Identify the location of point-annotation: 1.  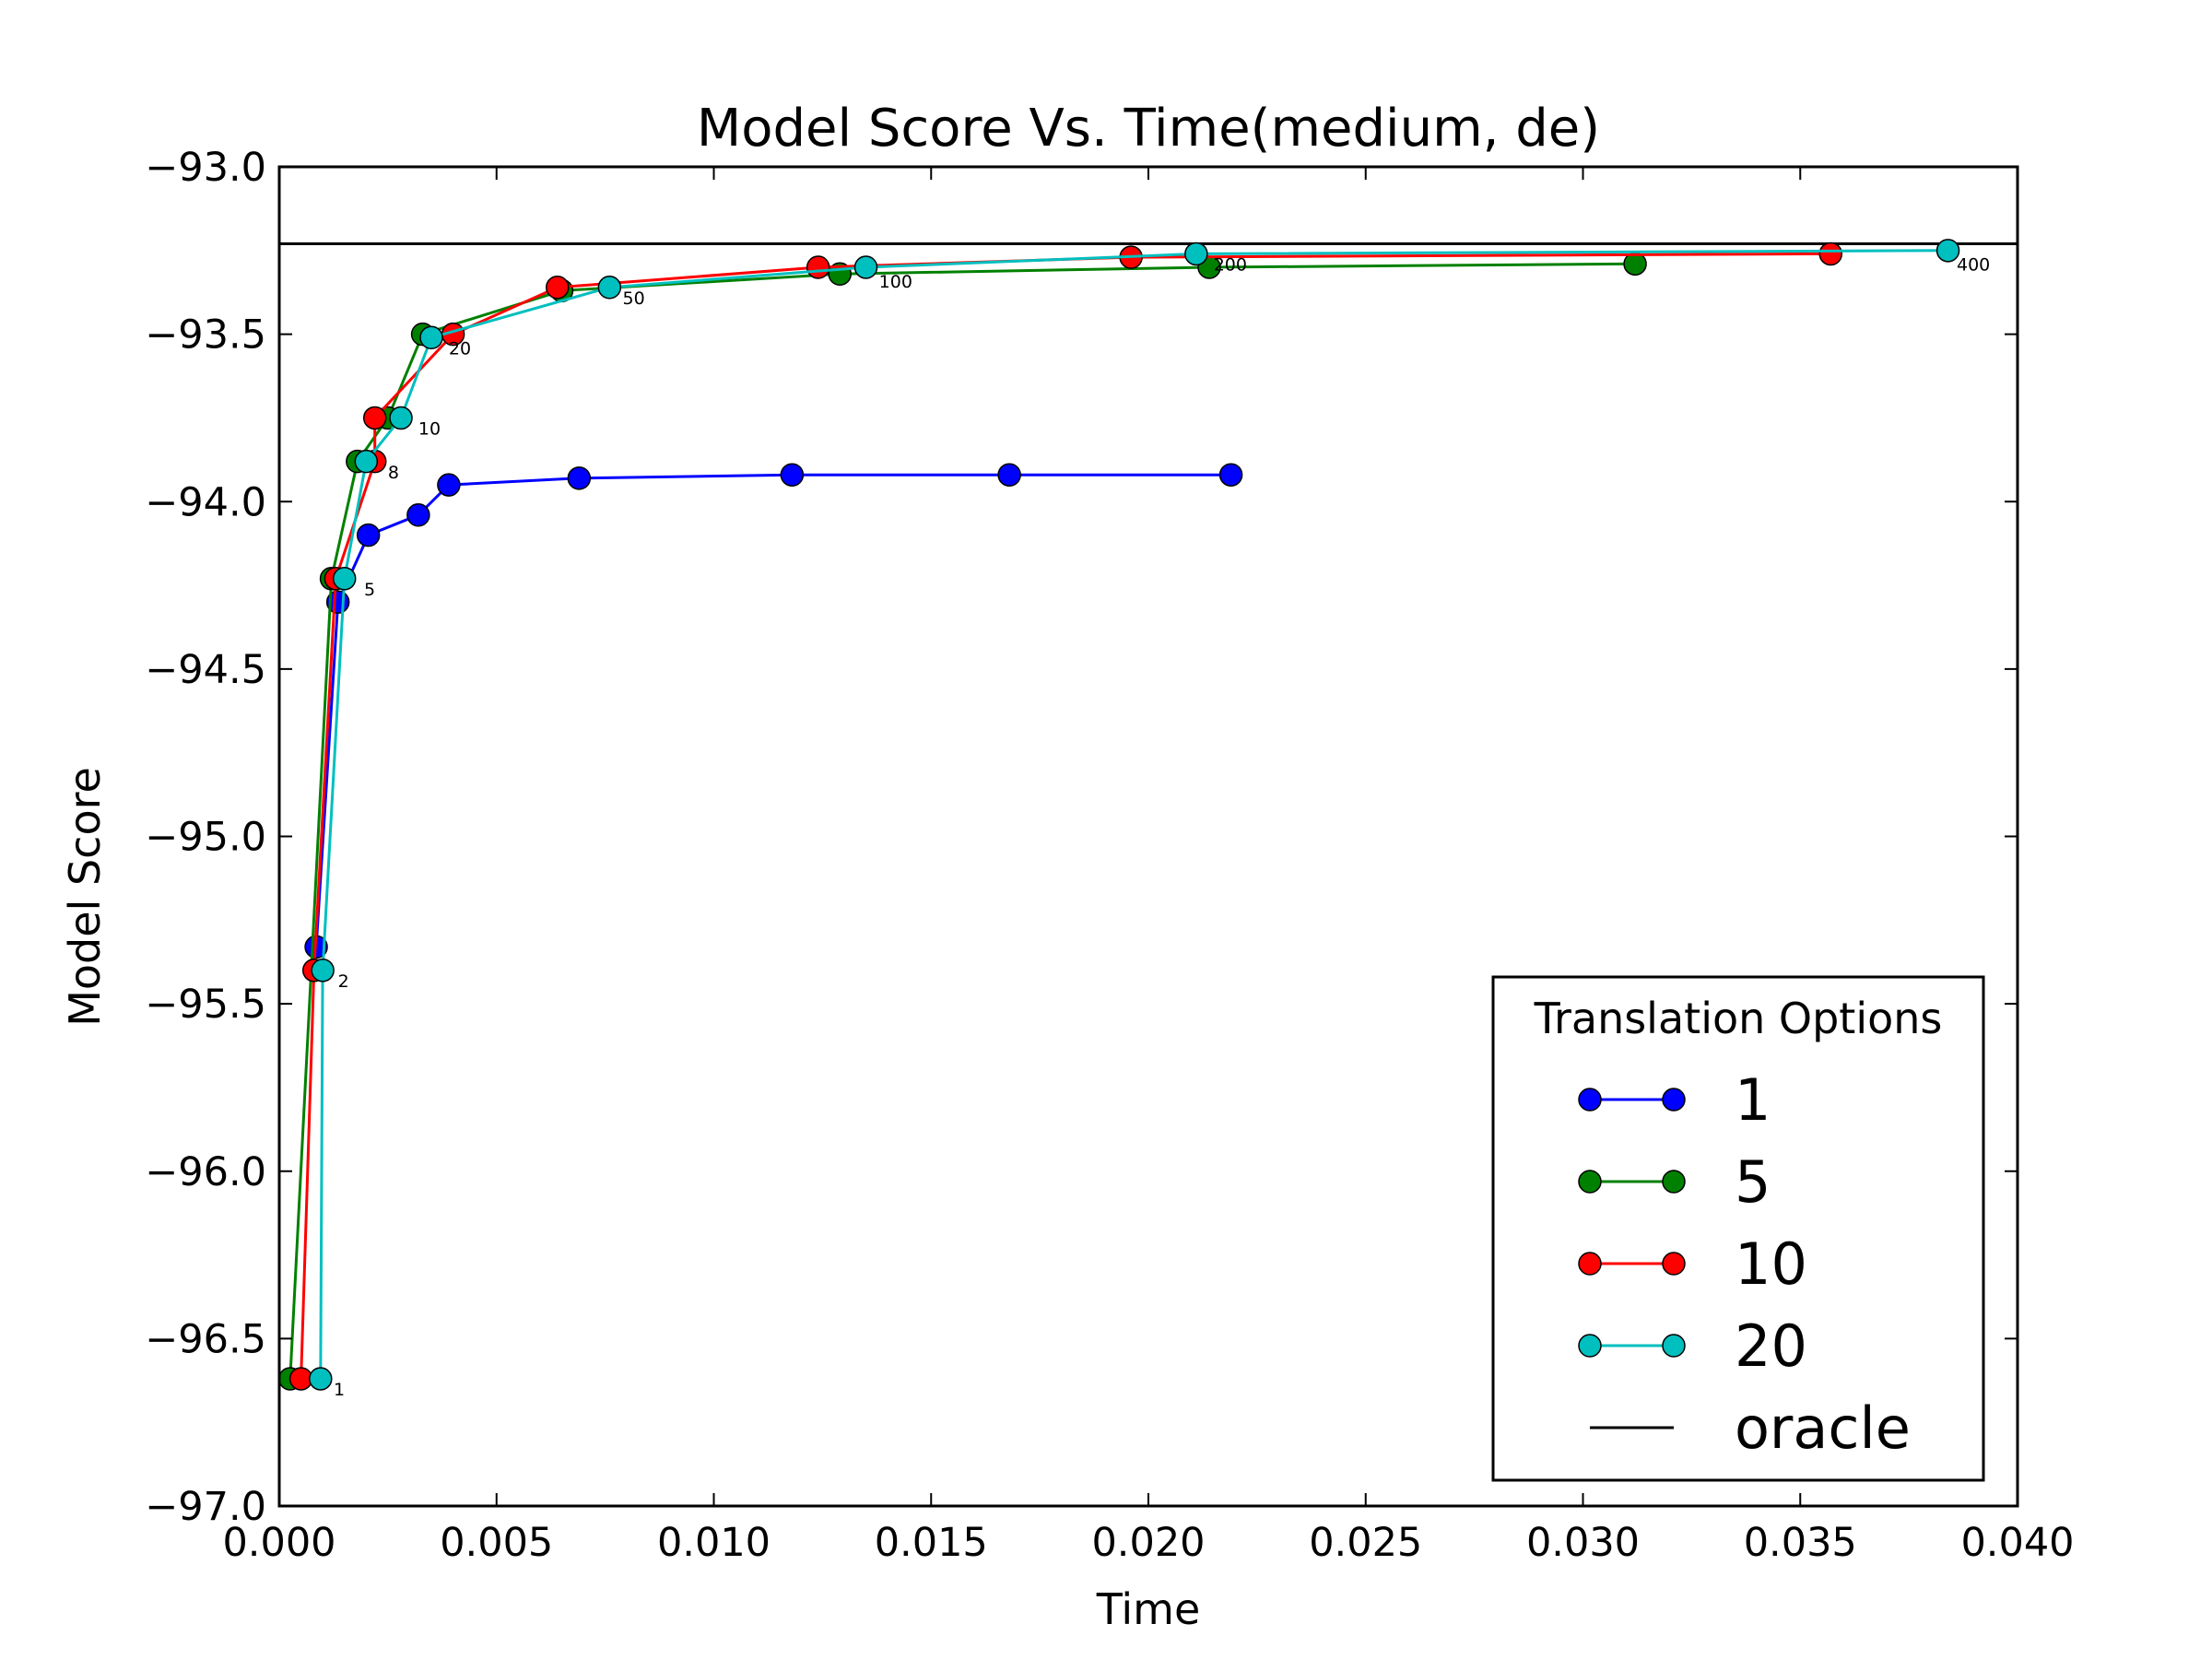
(339, 1390).